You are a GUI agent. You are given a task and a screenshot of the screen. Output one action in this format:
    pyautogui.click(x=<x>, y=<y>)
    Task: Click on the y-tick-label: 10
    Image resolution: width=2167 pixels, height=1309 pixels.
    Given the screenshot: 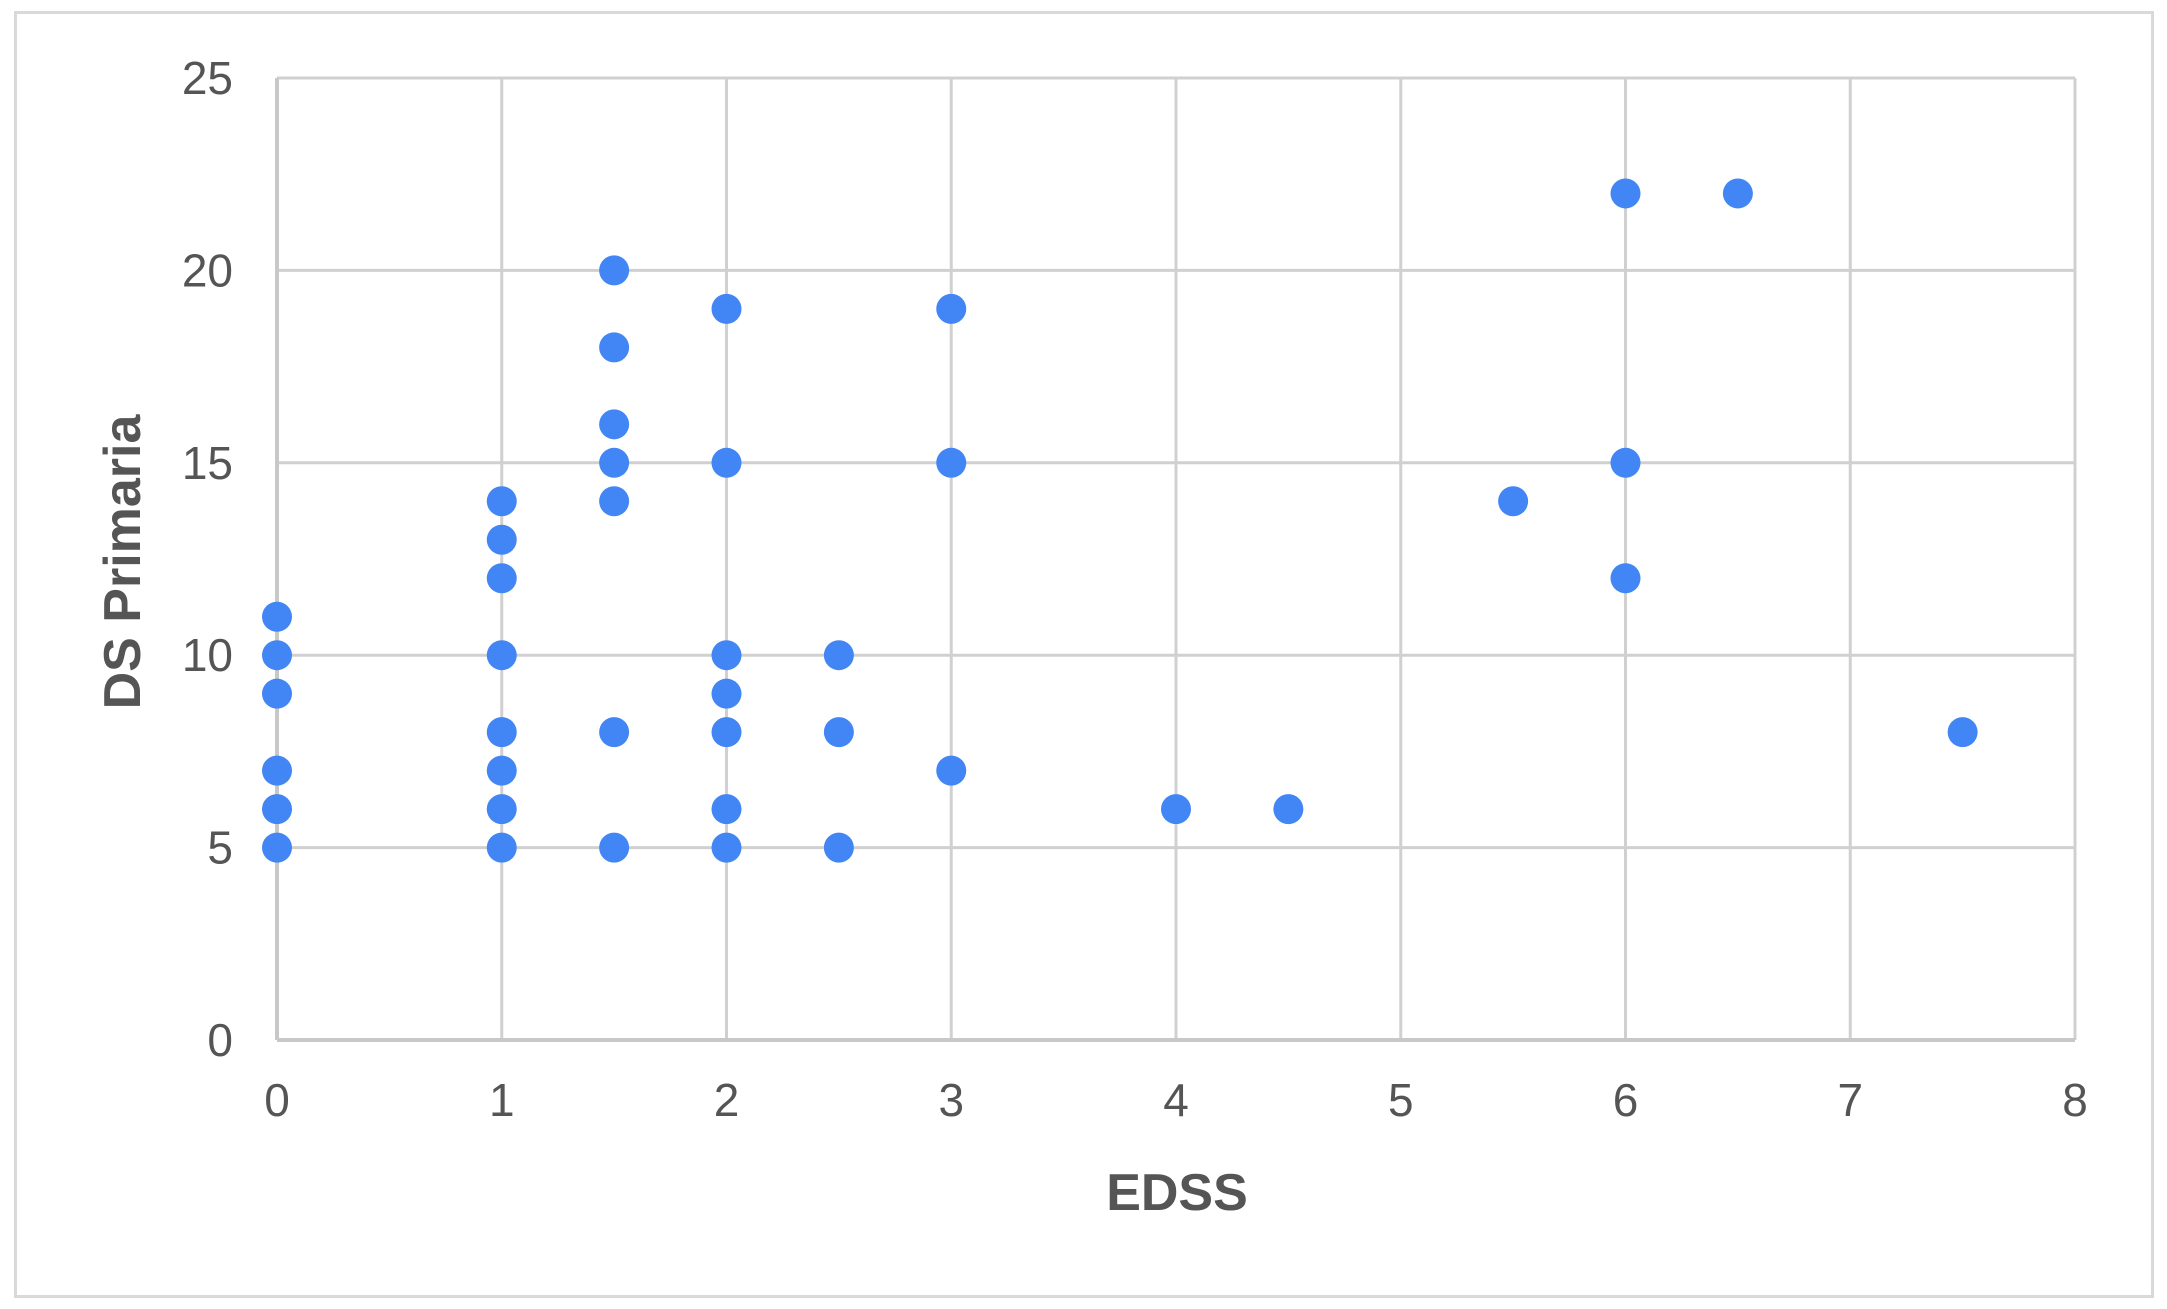 What is the action you would take?
    pyautogui.click(x=207, y=655)
    